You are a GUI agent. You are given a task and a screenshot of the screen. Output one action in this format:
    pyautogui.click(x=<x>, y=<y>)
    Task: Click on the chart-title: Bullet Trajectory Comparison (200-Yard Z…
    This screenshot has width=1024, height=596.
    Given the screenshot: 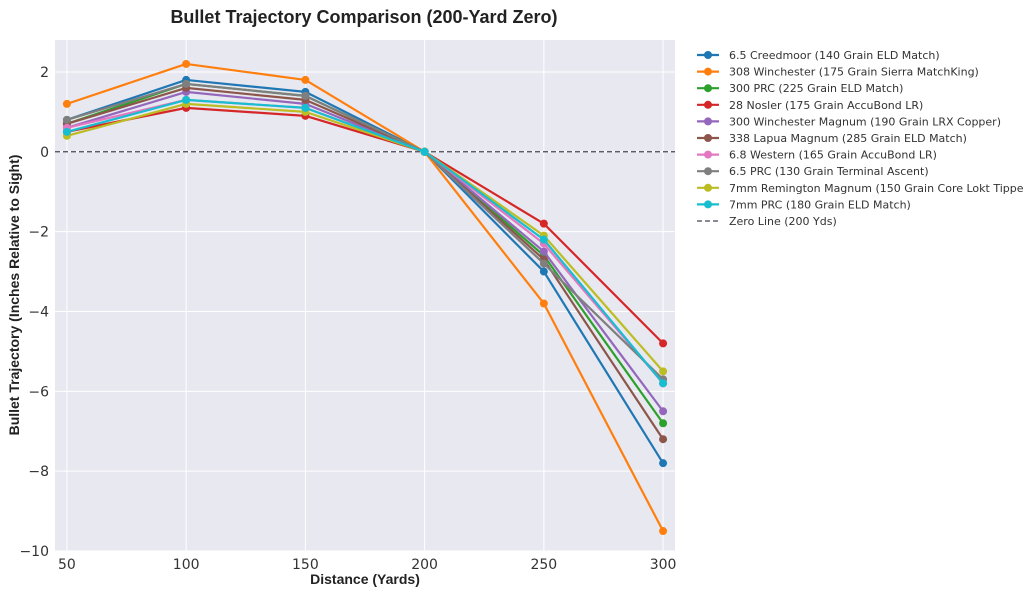 What is the action you would take?
    pyautogui.click(x=363, y=17)
    